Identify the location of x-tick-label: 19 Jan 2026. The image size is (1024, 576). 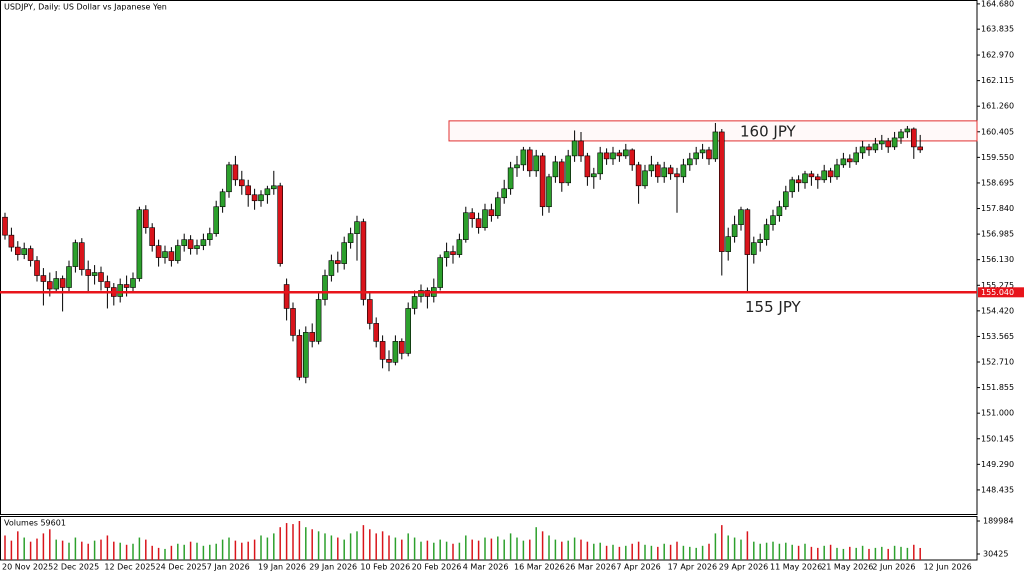
(282, 567).